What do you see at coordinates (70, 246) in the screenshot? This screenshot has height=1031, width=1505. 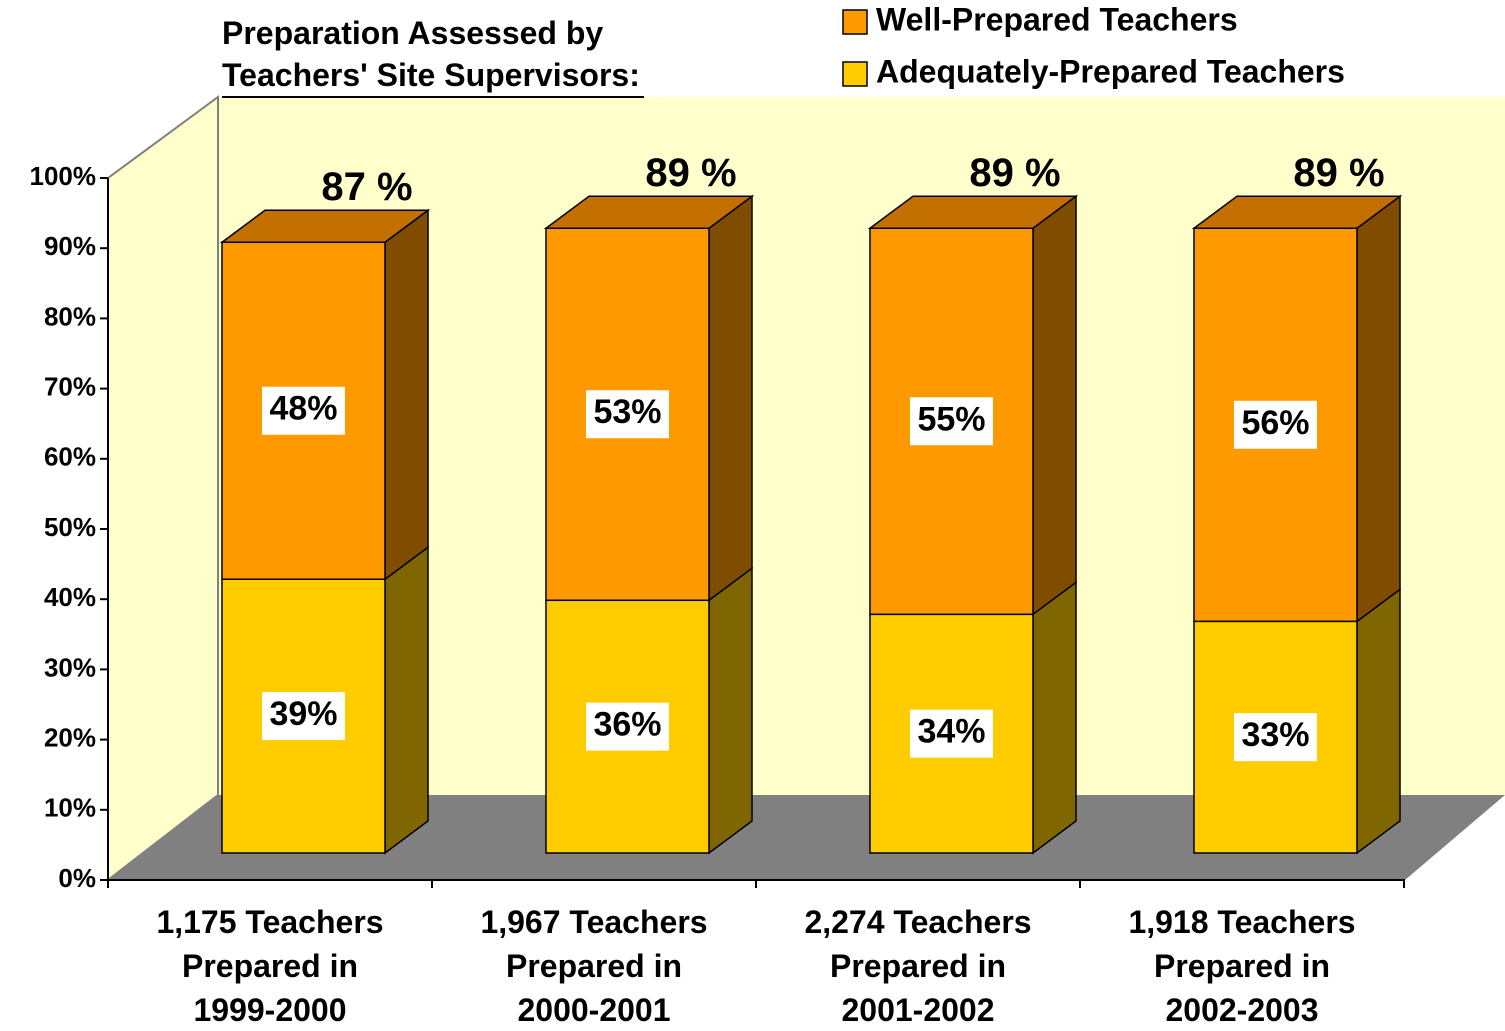 I see `y-tick-label: 90%` at bounding box center [70, 246].